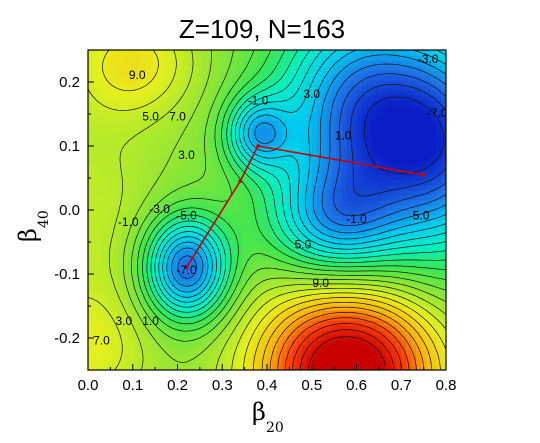  Describe the element at coordinates (177, 385) in the screenshot. I see `x-tick-label: 0.2` at that location.